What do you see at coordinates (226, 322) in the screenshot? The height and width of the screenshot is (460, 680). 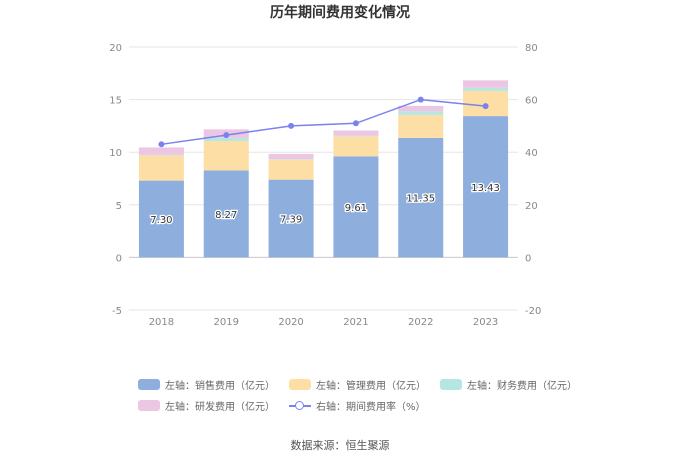 I see `x-tick-label: 2019` at bounding box center [226, 322].